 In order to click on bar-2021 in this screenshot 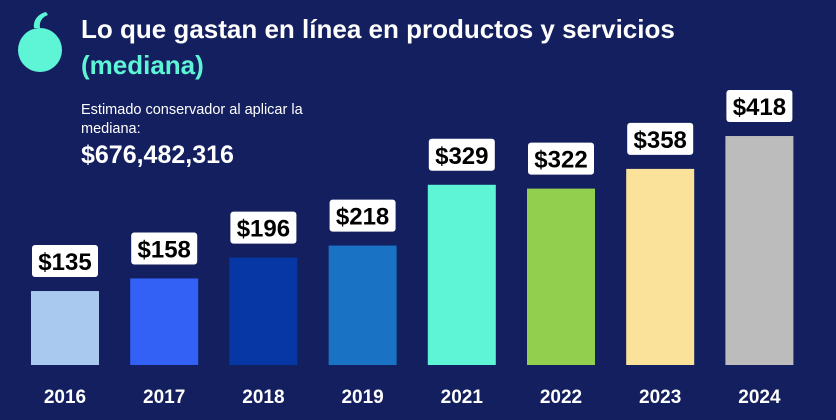, I will do `click(461, 274)`.